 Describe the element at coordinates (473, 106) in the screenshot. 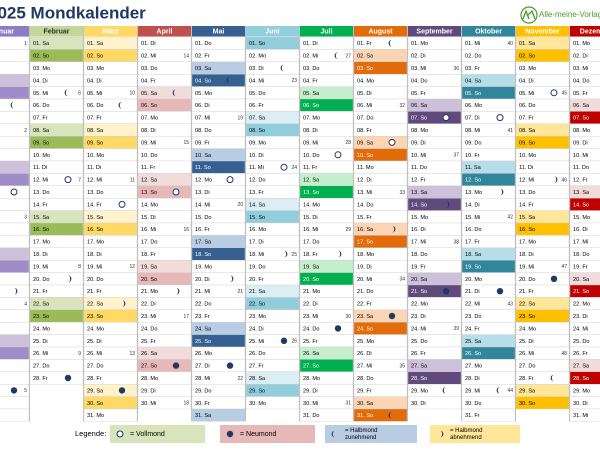

I see `day-label: 06. Mo` at that location.